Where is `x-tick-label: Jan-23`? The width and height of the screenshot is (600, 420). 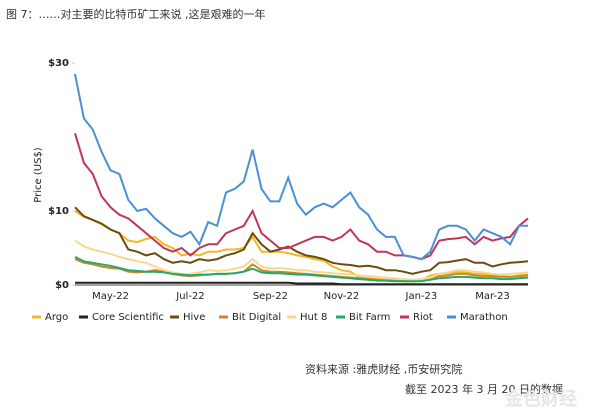 x-tick-label: Jan-23 is located at coordinates (421, 296).